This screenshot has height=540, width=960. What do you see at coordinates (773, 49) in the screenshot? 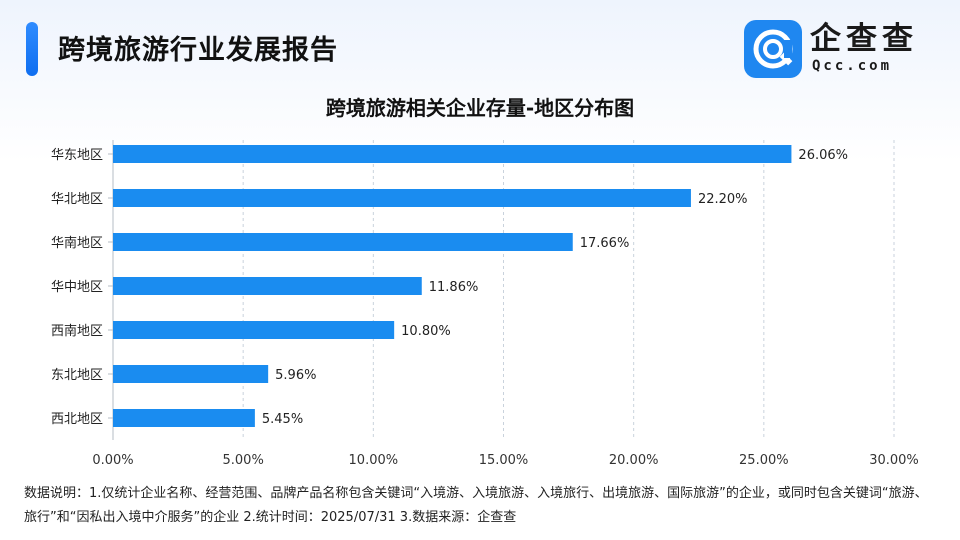
I see `qcc-logo-icon` at bounding box center [773, 49].